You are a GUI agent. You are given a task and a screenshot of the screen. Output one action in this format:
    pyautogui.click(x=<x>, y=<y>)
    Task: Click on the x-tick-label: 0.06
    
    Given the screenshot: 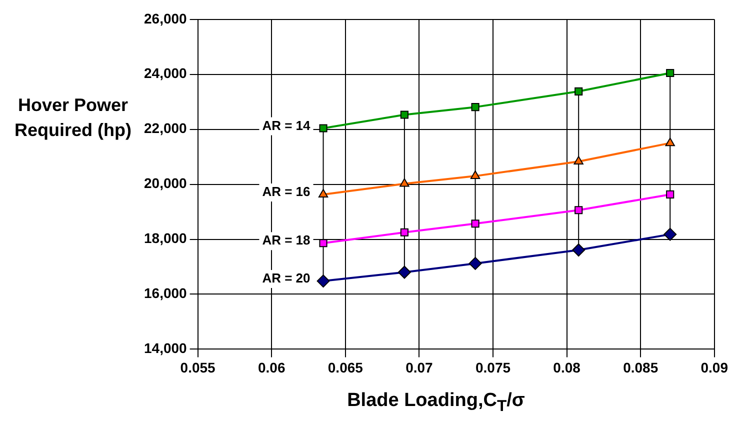 What is the action you would take?
    pyautogui.click(x=272, y=367)
    